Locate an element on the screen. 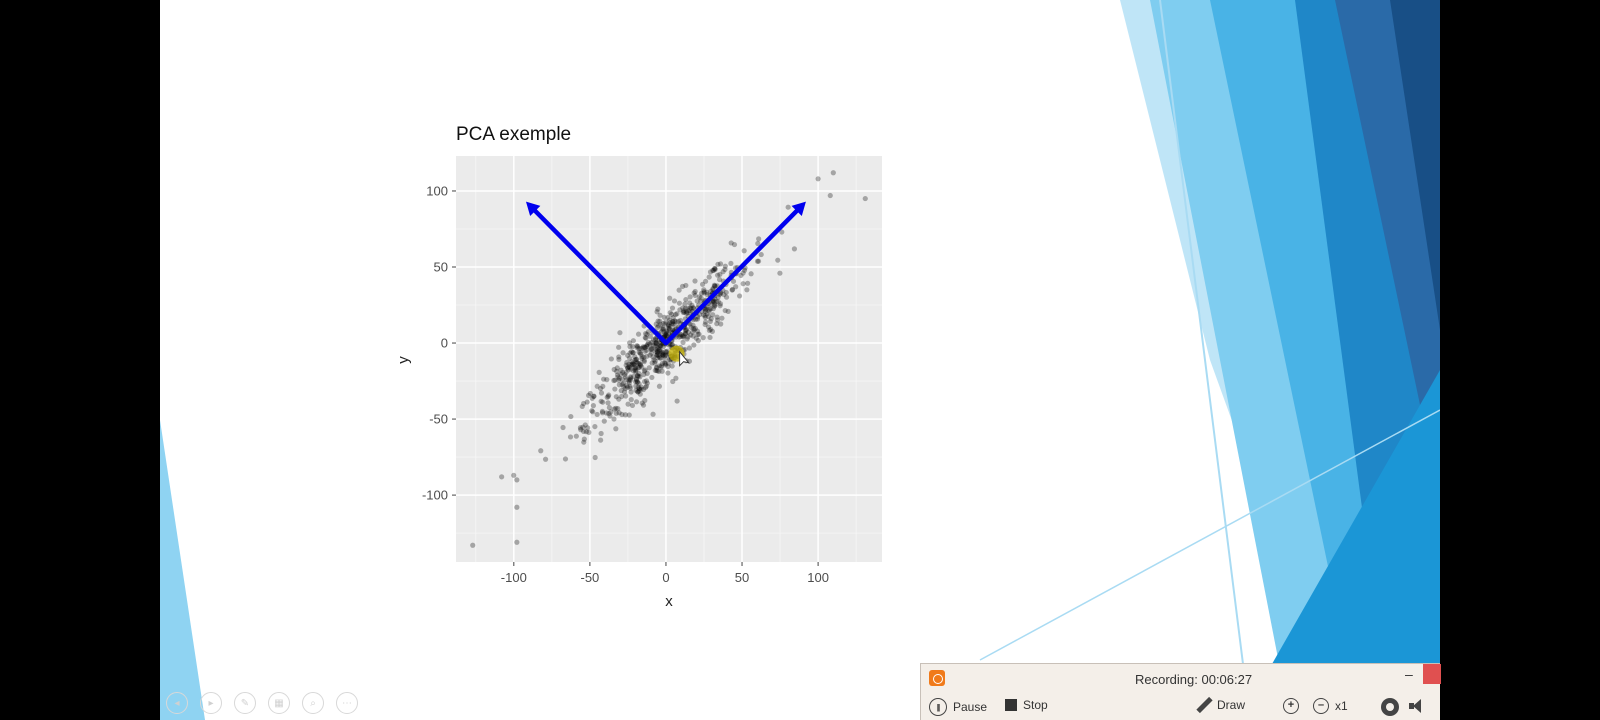 Image resolution: width=1600 pixels, height=720 pixels. volume-button is located at coordinates (1417, 706).